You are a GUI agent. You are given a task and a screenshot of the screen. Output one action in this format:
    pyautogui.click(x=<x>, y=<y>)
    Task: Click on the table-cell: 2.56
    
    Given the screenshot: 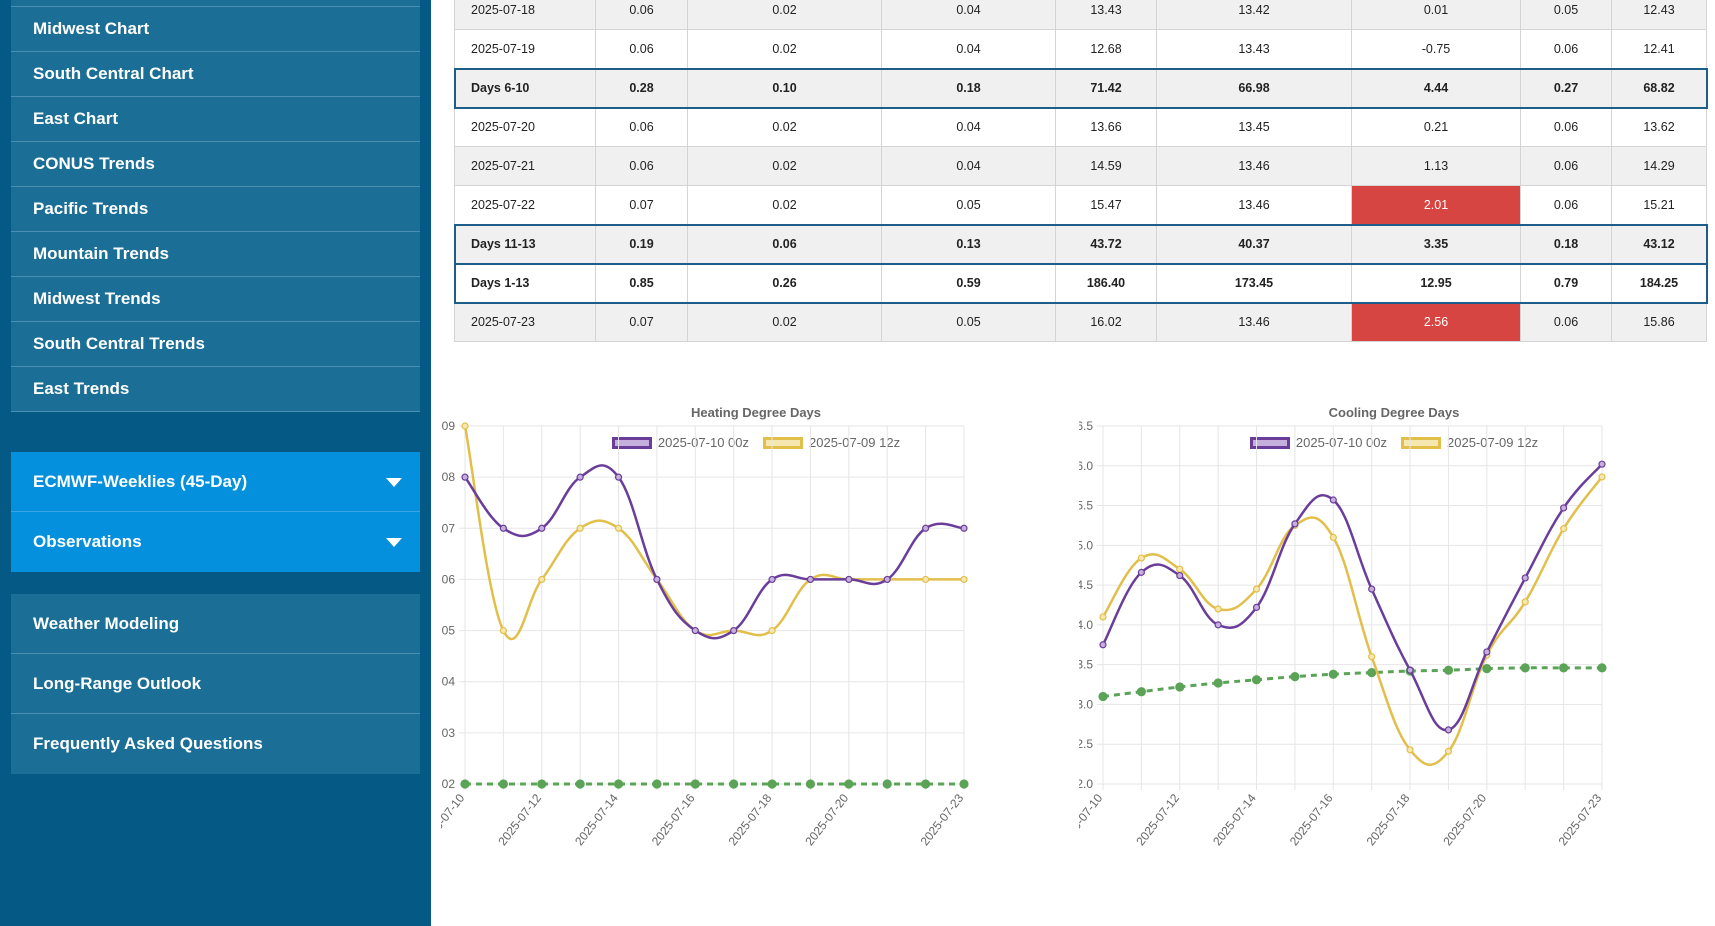 What is the action you would take?
    pyautogui.click(x=1436, y=322)
    